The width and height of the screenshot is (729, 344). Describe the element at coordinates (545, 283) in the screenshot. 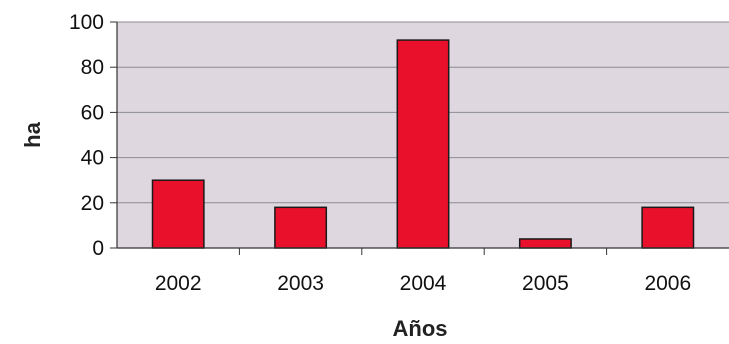

I see `x-tick-label: 2005` at that location.